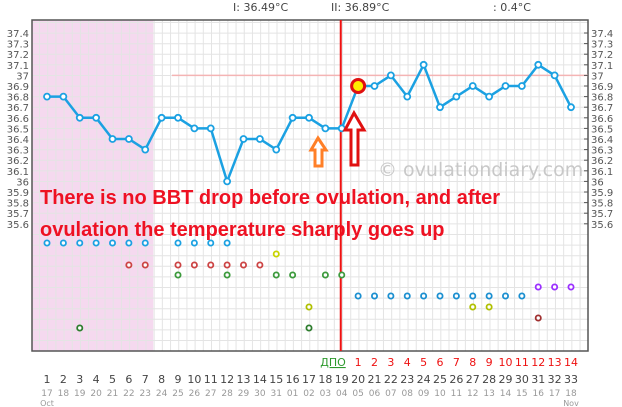  I want to click on cycle-day-label: 30, so click(522, 379).